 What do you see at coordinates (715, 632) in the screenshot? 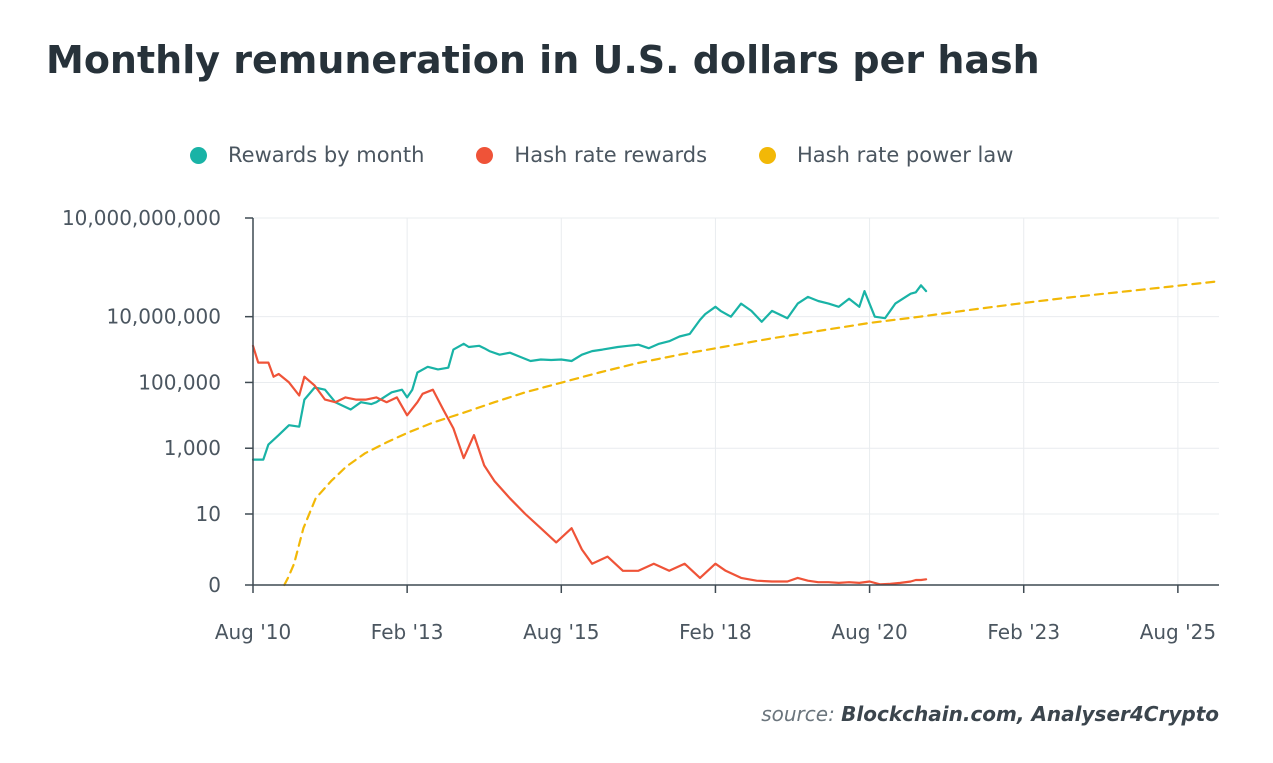
I see `x-tick-label: Feb '18` at bounding box center [715, 632].